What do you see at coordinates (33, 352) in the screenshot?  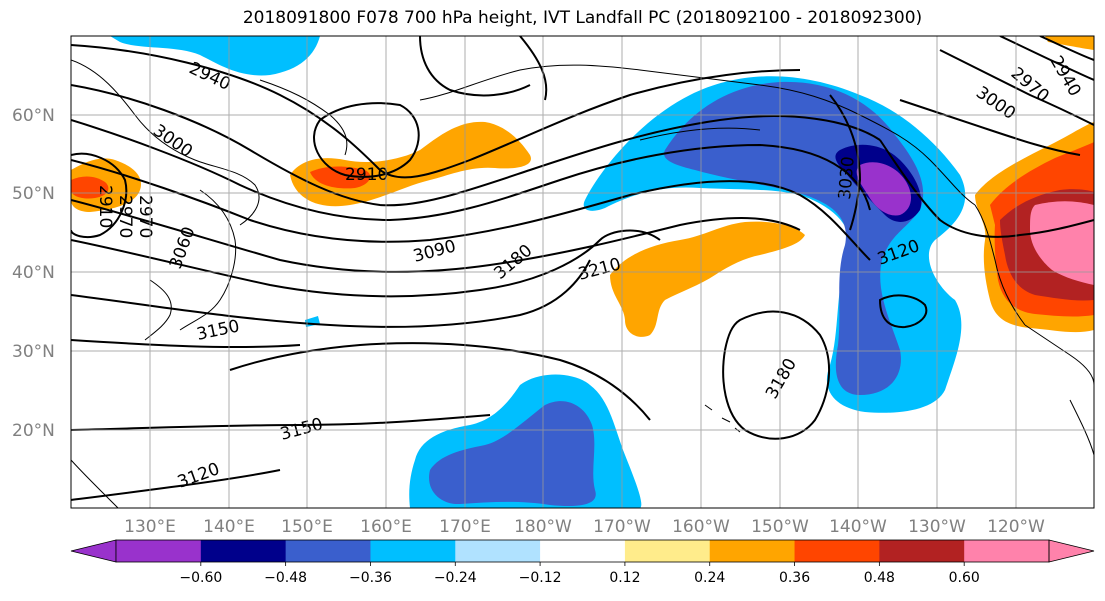 I see `lat-label: 30°N` at bounding box center [33, 352].